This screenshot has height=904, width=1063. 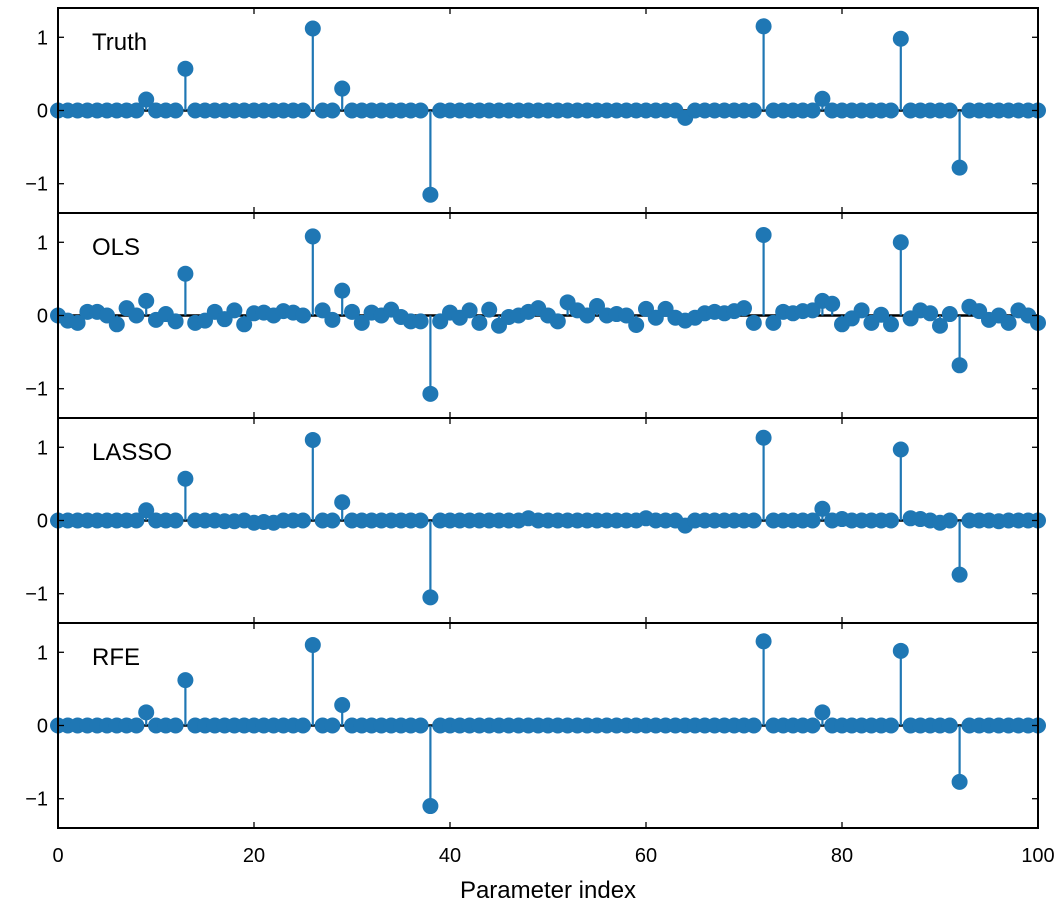 What do you see at coordinates (548, 890) in the screenshot?
I see `x-axis-label: Parameter index` at bounding box center [548, 890].